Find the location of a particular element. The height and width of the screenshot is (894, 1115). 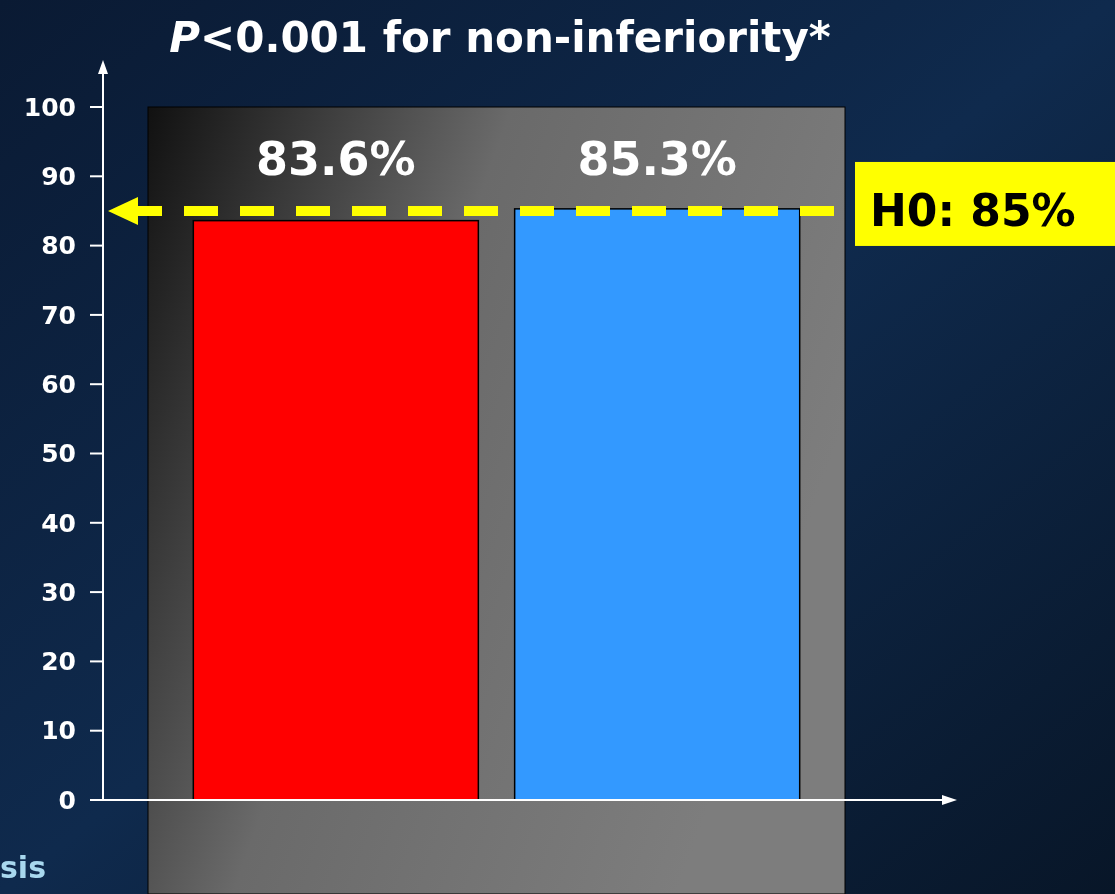

y-tick-label: 20 is located at coordinates (58, 662).